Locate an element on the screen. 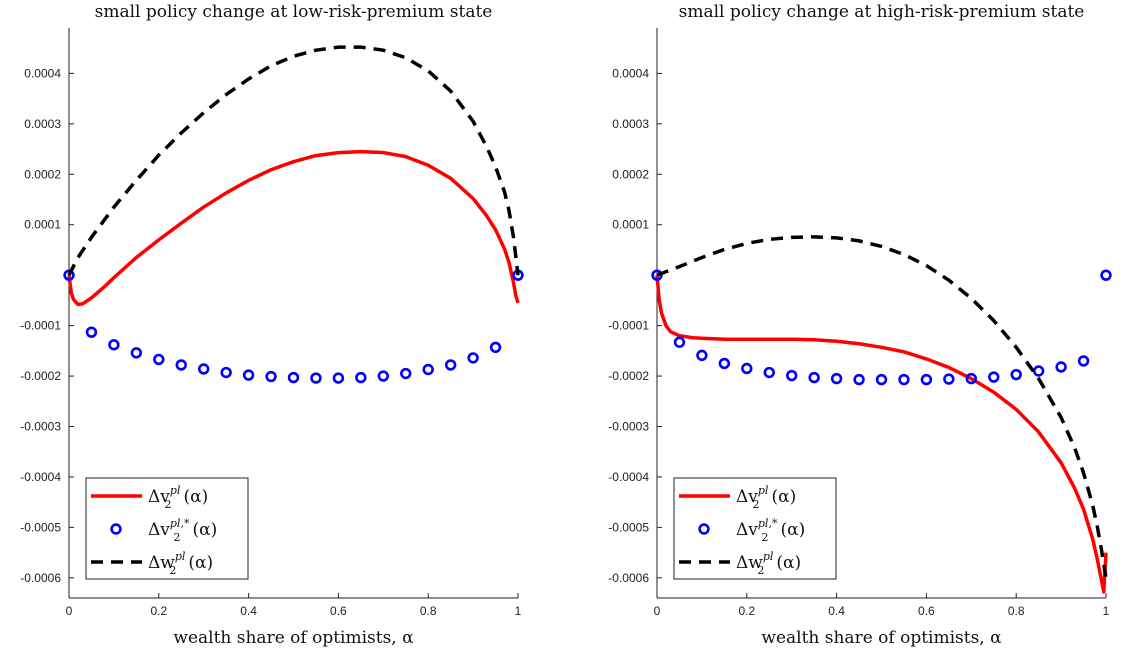  x-tick-label: 0.6 is located at coordinates (338, 611).